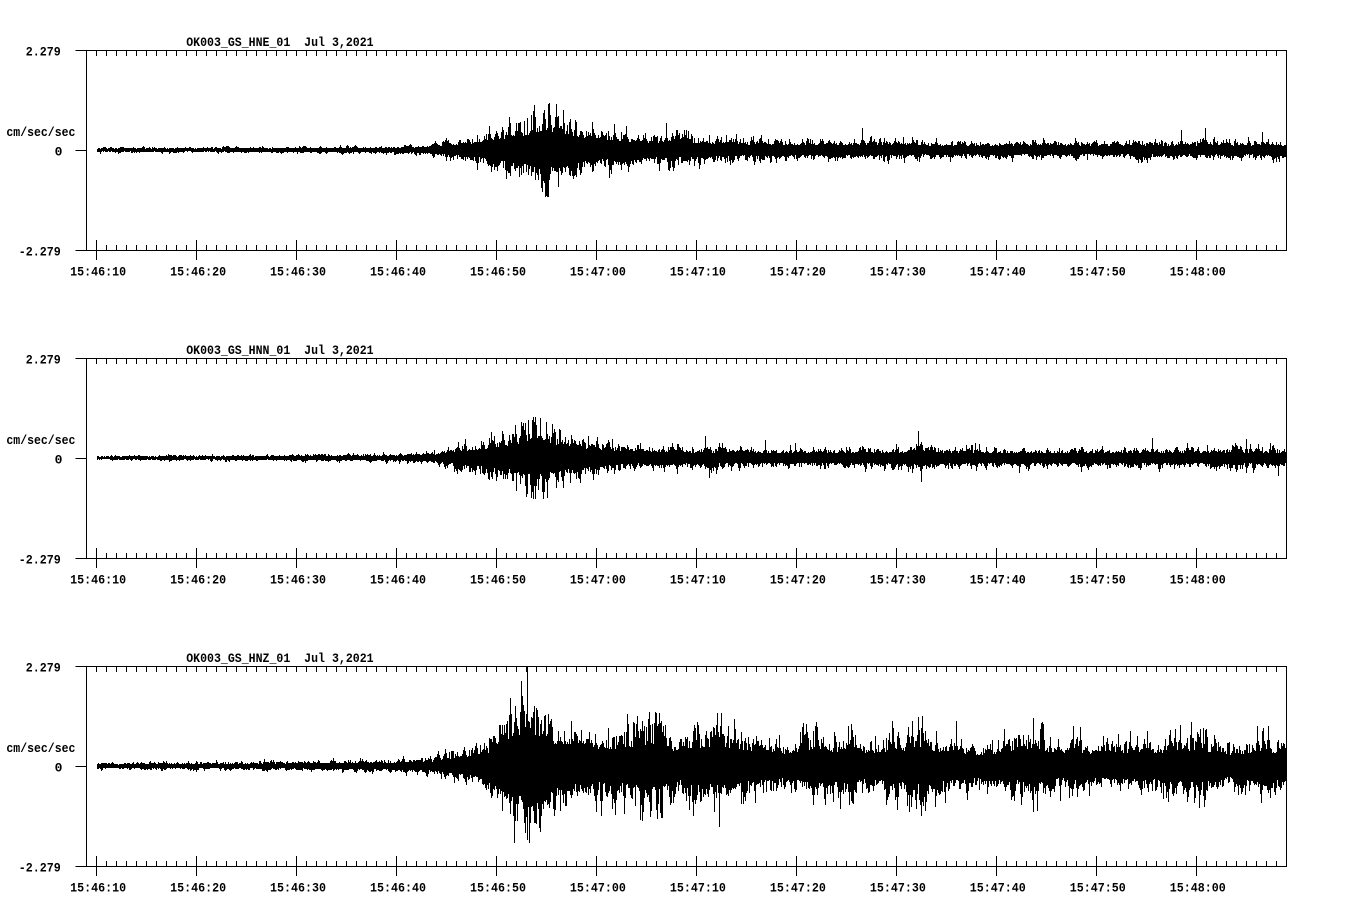 The width and height of the screenshot is (1358, 924). Describe the element at coordinates (280, 658) in the screenshot. I see `svg-text: OK003_GS_HNZ_01 Jul 3,2021` at that location.